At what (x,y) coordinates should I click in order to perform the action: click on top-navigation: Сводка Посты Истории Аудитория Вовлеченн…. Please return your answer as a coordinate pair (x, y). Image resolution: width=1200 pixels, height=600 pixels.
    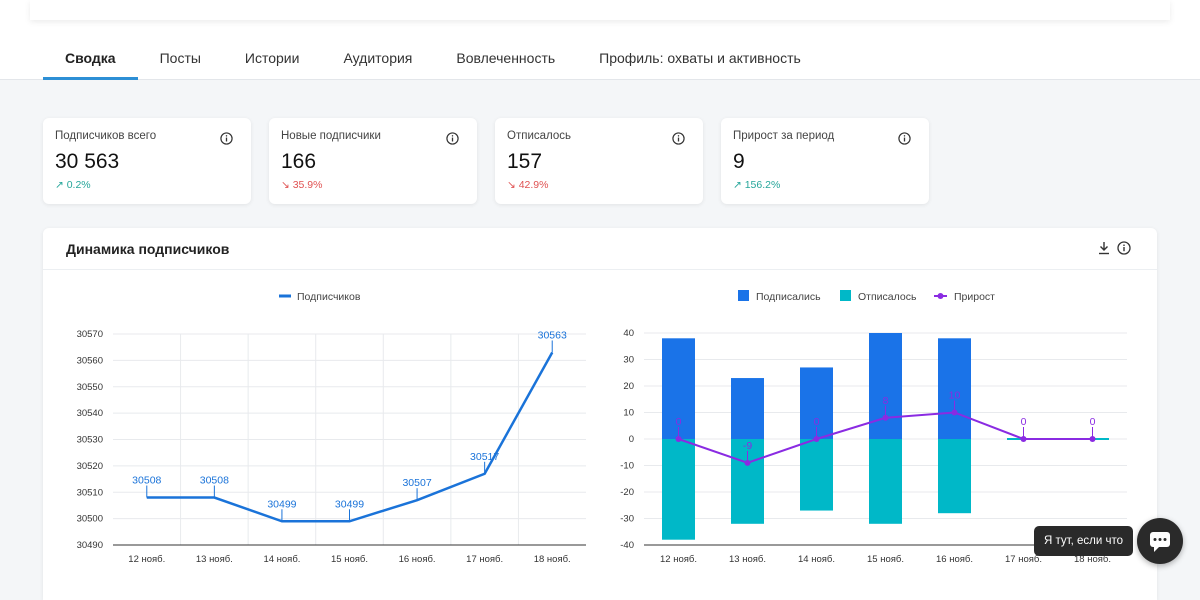
    Looking at the image, I should click on (600, 40).